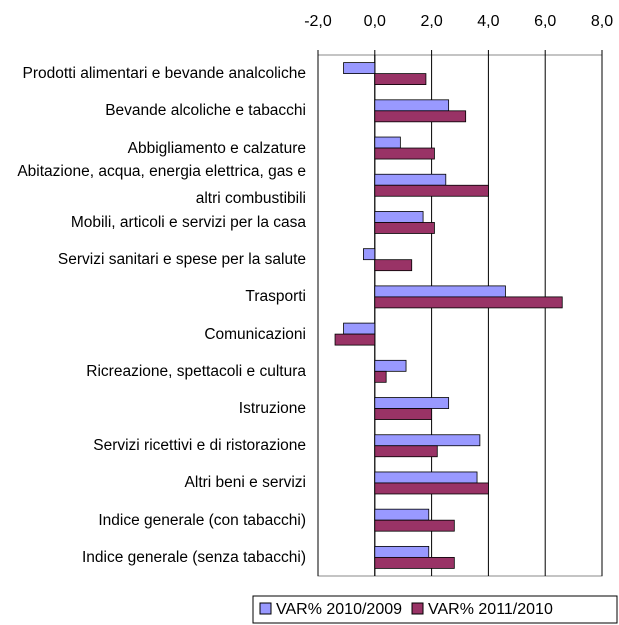 The image size is (619, 625). What do you see at coordinates (205, 111) in the screenshot?
I see `y-tick-label: Bevande alcoliche e tabacchi` at bounding box center [205, 111].